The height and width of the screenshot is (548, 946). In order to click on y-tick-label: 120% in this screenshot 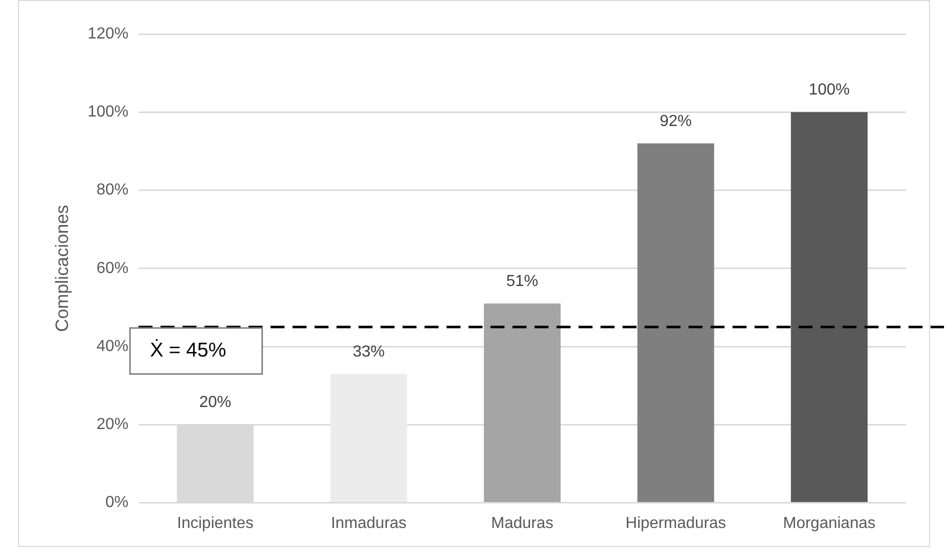, I will do `click(108, 33)`.